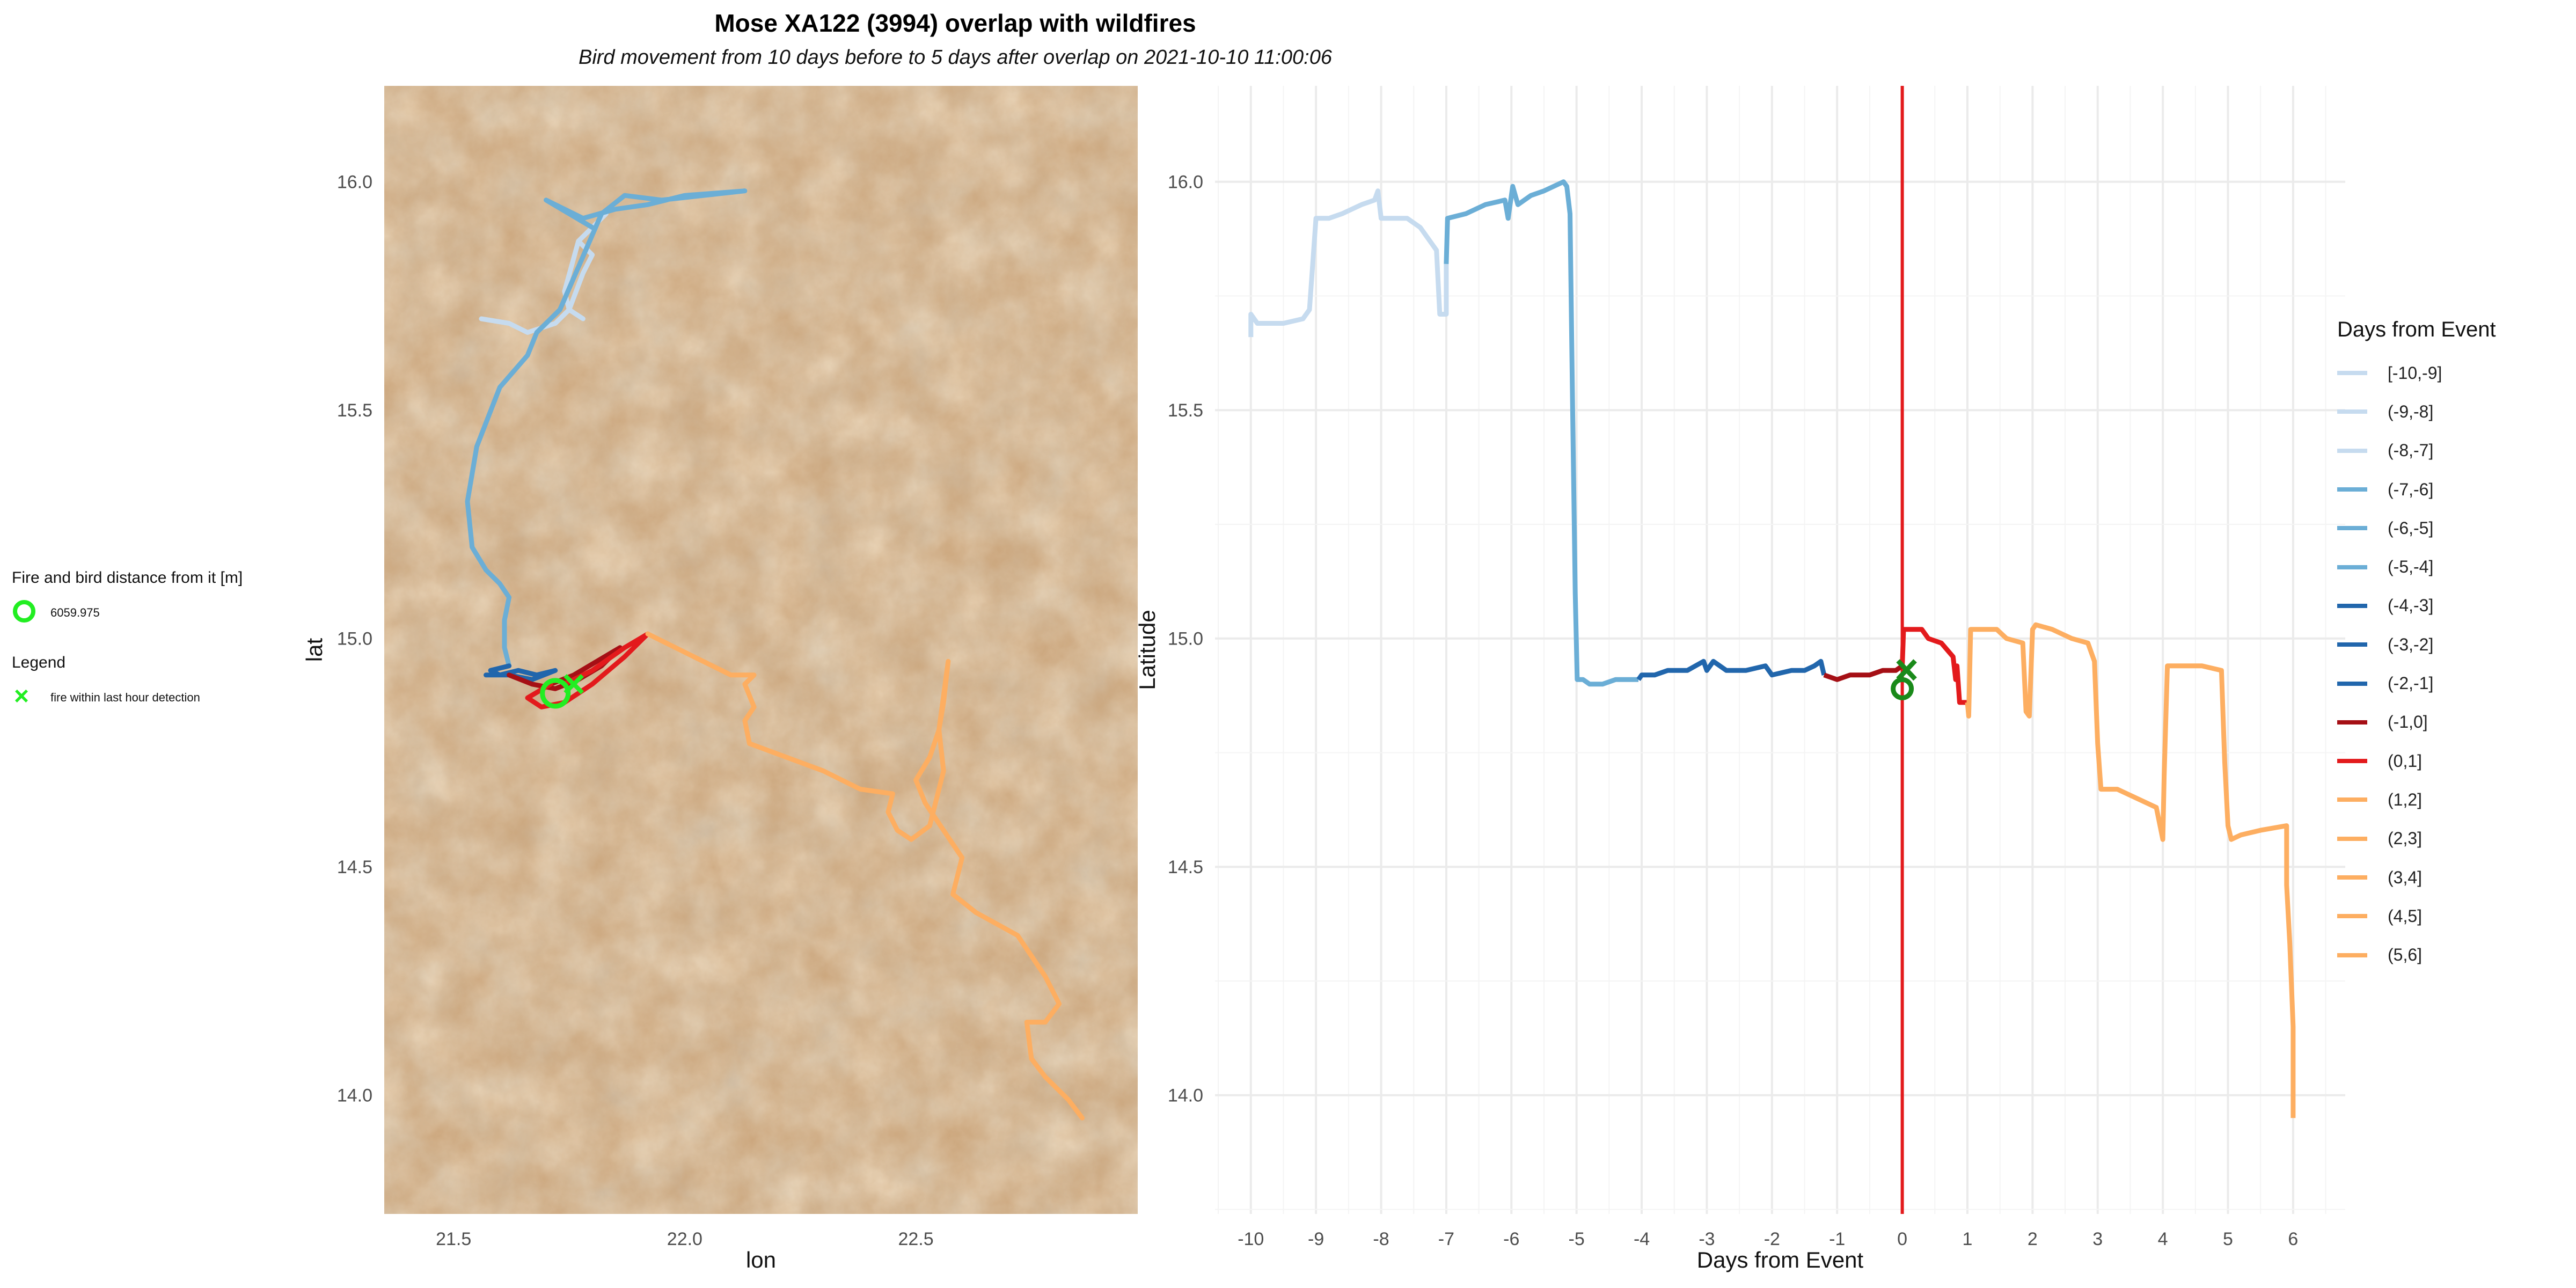  What do you see at coordinates (2163, 1239) in the screenshot?
I see `line-x-tick: 4` at bounding box center [2163, 1239].